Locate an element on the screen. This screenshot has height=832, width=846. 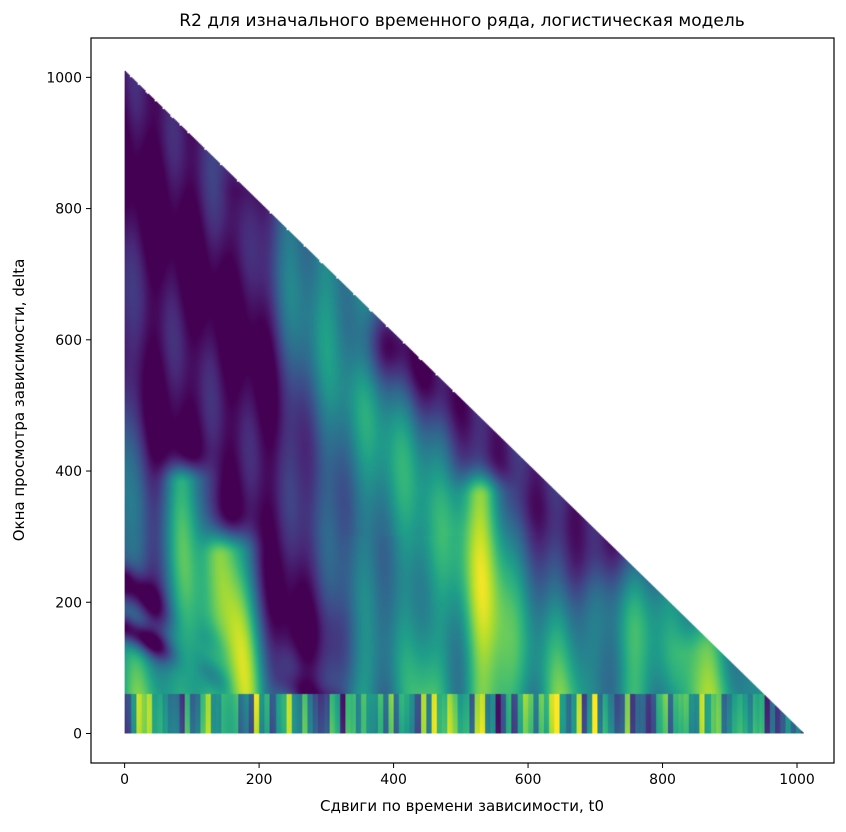
y-tick-label: 1000 is located at coordinates (64, 78).